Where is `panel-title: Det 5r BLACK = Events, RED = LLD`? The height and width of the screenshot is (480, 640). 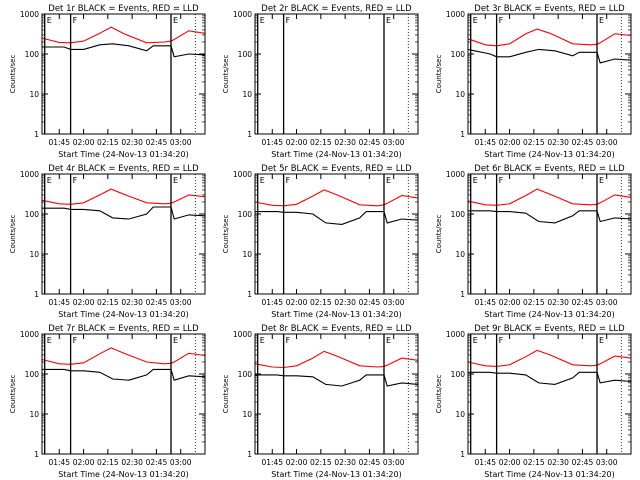
panel-title: Det 5r BLACK = Events, RED = LLD is located at coordinates (336, 169).